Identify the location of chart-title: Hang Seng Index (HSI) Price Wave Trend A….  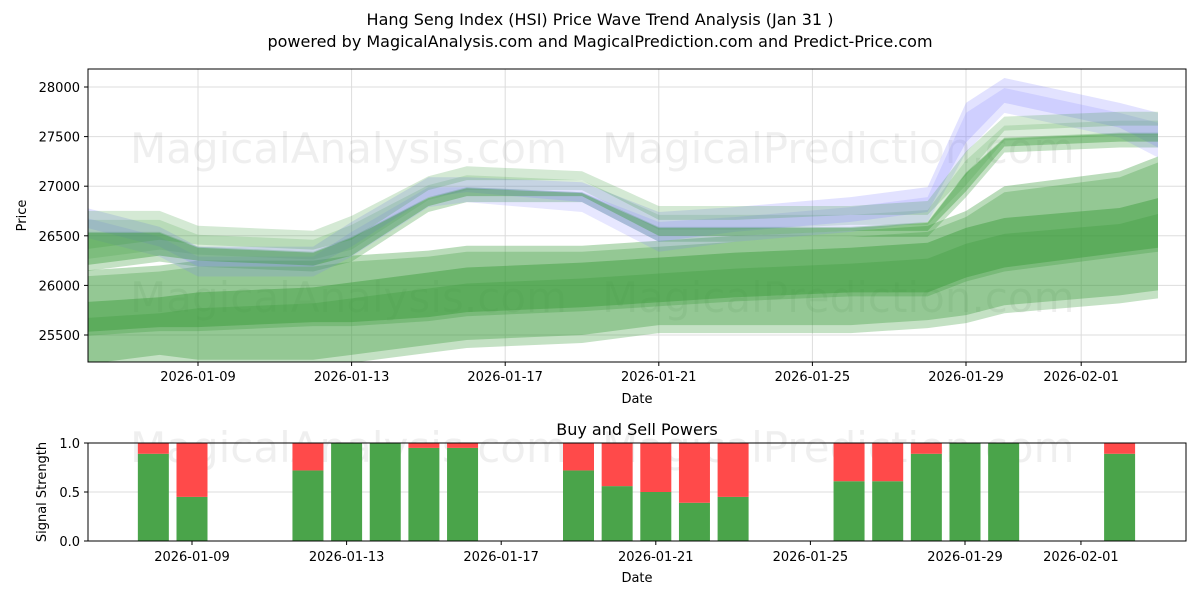
(600, 19).